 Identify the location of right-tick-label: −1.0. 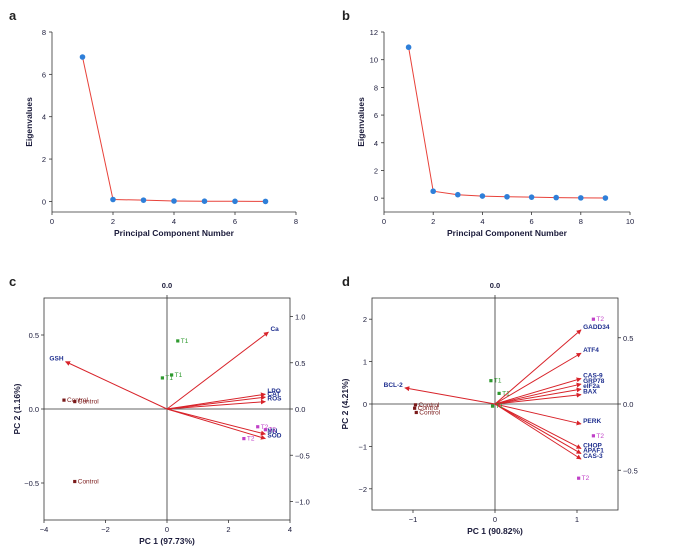
(302, 502).